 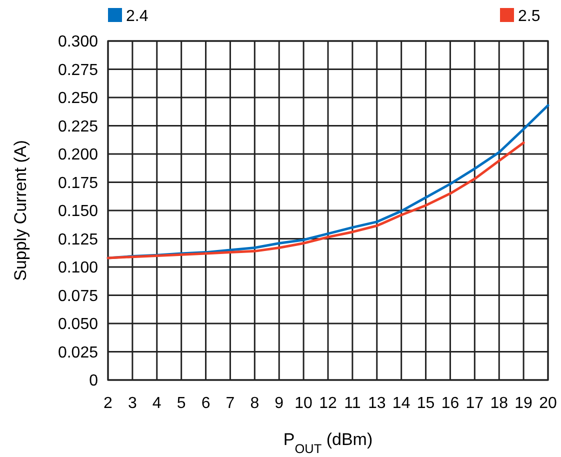 I want to click on x-tick-label: 6, so click(x=205, y=403).